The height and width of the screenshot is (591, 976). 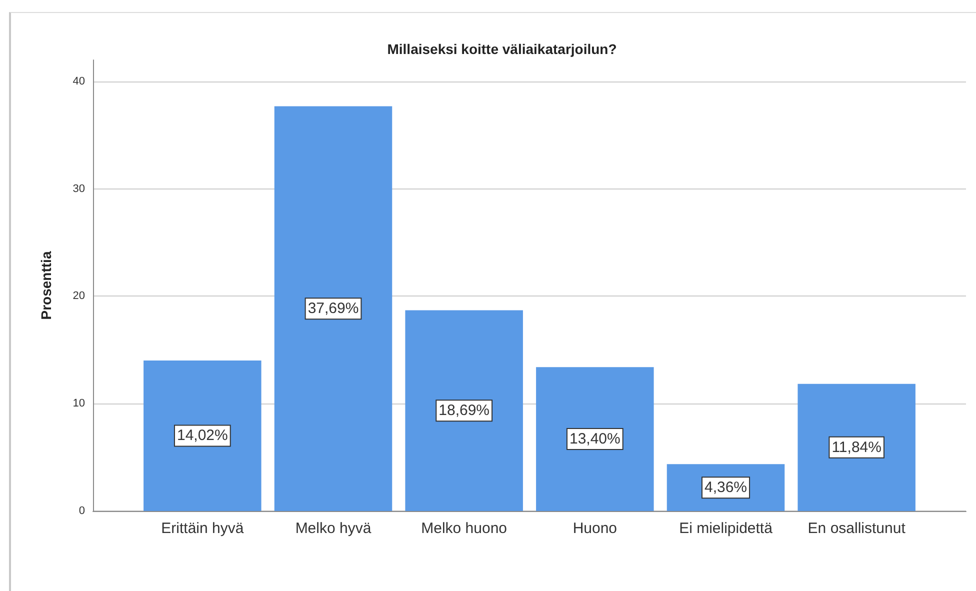 I want to click on x-tick-label: Ei mielipidettä, so click(x=726, y=528).